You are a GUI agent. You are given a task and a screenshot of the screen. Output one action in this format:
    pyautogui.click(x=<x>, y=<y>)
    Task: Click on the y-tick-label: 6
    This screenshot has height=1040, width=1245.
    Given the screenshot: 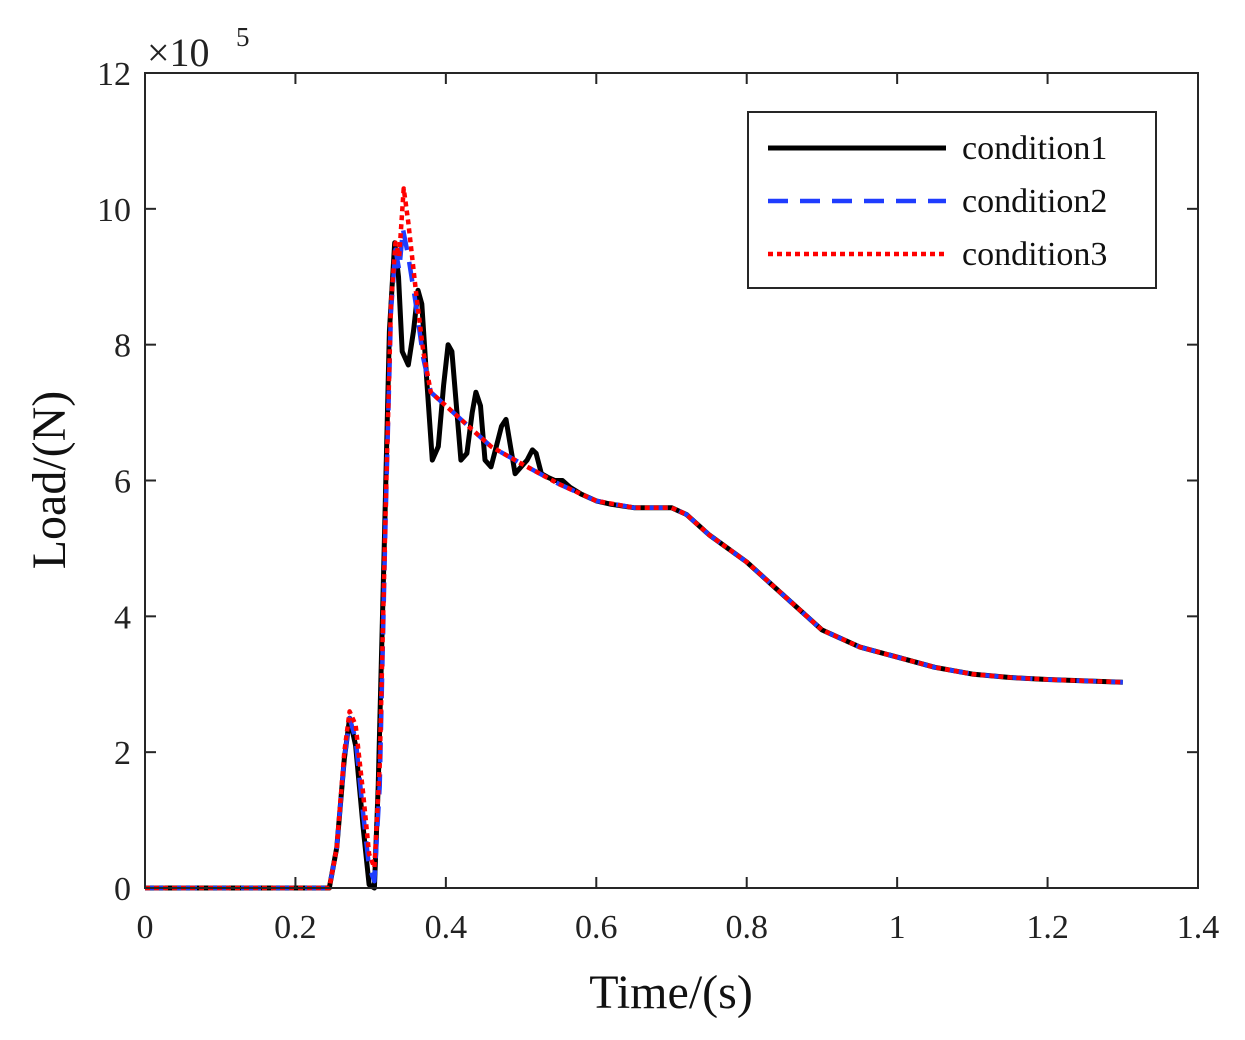 What is the action you would take?
    pyautogui.click(x=122, y=482)
    